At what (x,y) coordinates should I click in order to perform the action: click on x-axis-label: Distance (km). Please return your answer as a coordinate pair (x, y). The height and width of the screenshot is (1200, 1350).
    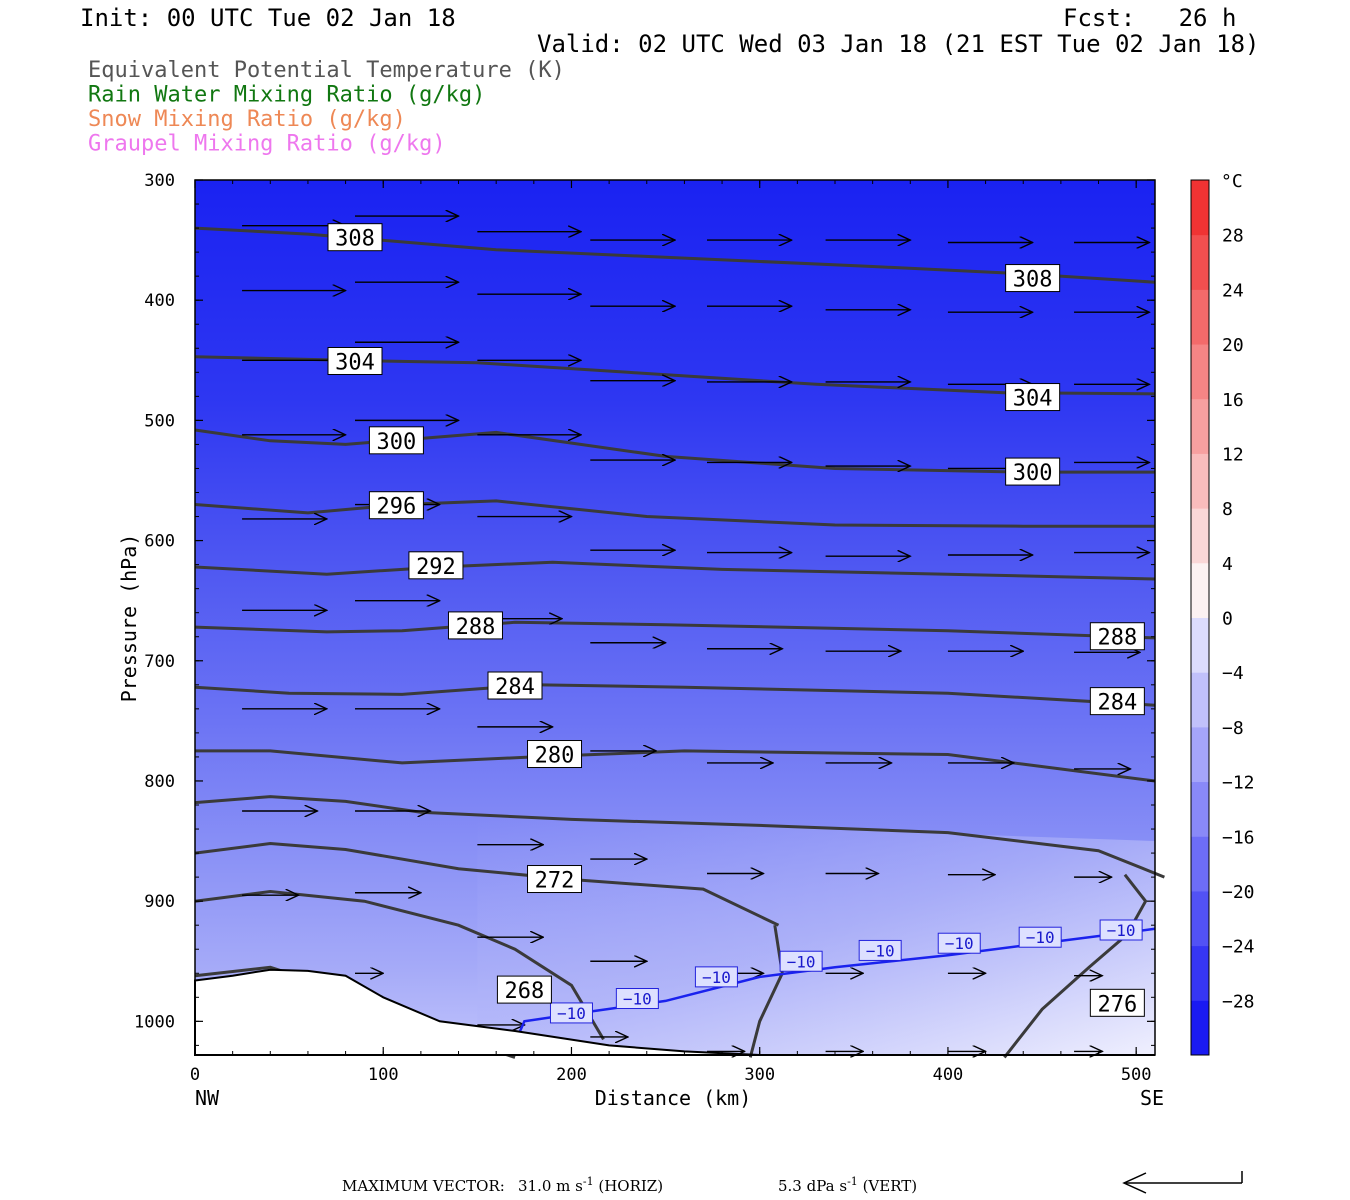
    Looking at the image, I should click on (673, 1098).